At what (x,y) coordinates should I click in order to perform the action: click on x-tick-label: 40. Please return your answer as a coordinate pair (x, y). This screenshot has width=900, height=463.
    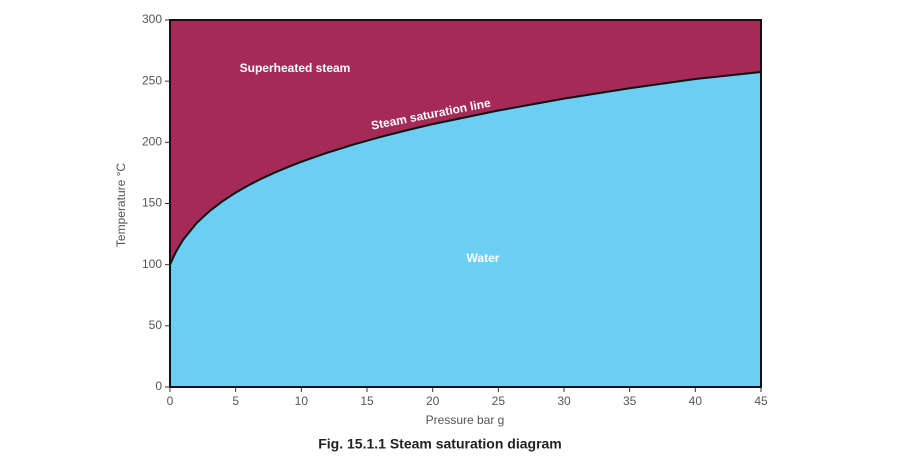
    Looking at the image, I should click on (696, 401).